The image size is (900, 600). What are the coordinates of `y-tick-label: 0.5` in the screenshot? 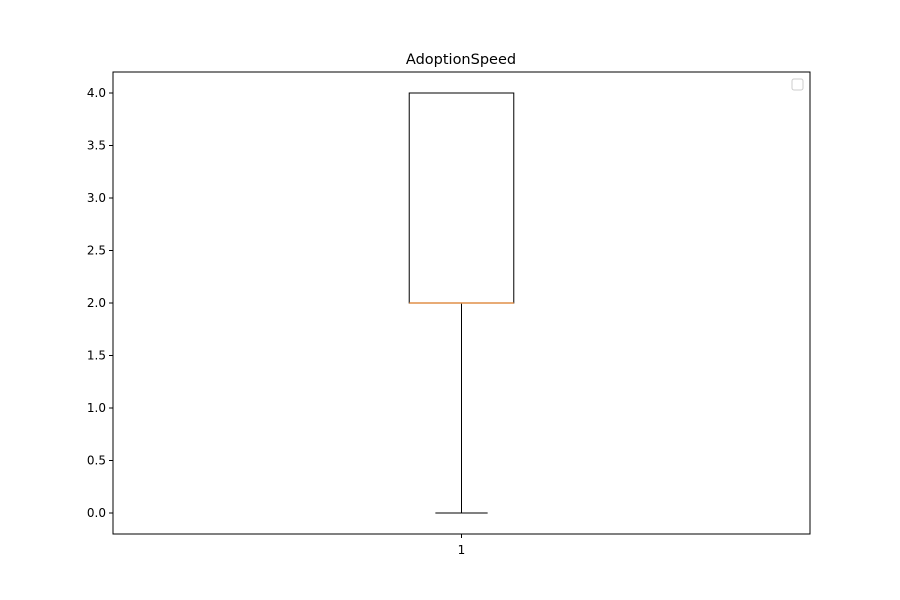 It's located at (96, 461).